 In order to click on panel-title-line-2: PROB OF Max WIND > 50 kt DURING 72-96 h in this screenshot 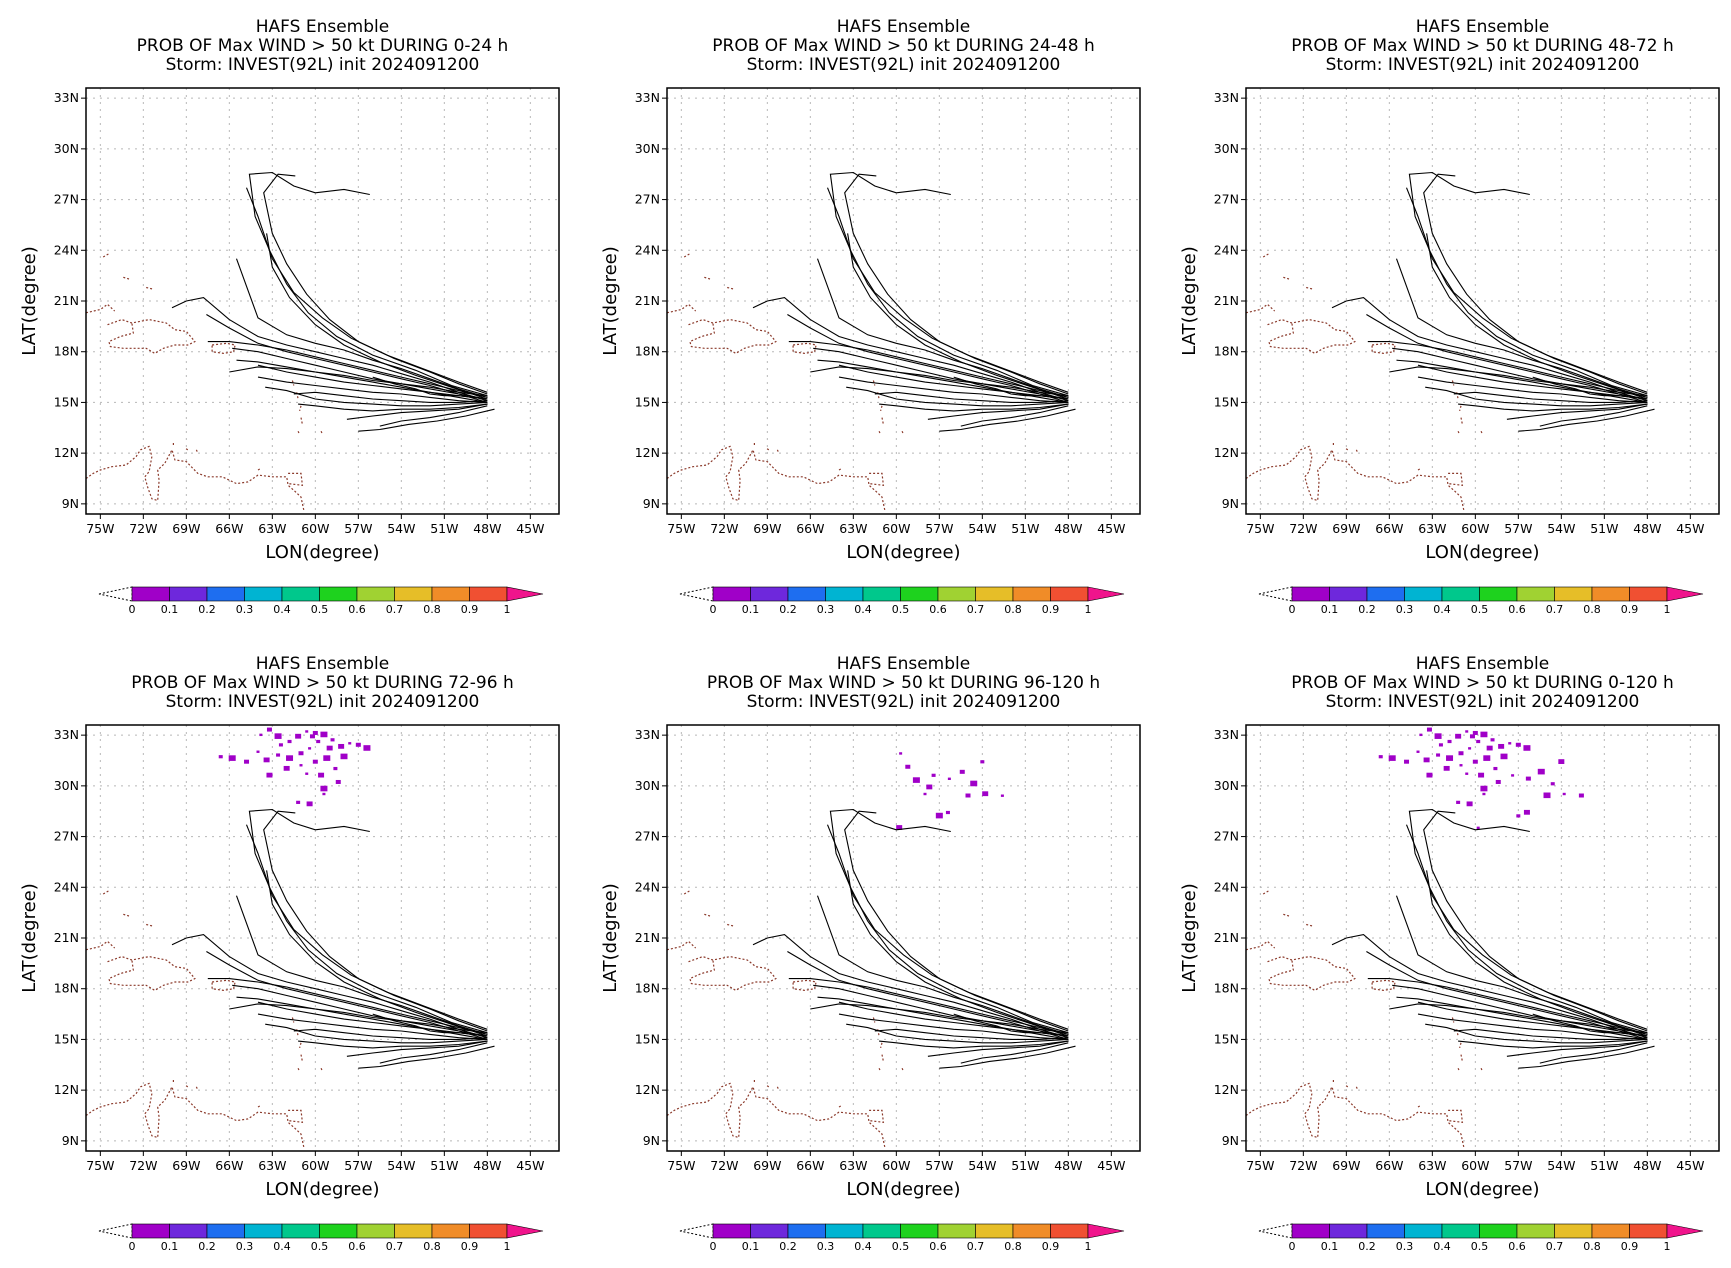, I will do `click(322, 683)`.